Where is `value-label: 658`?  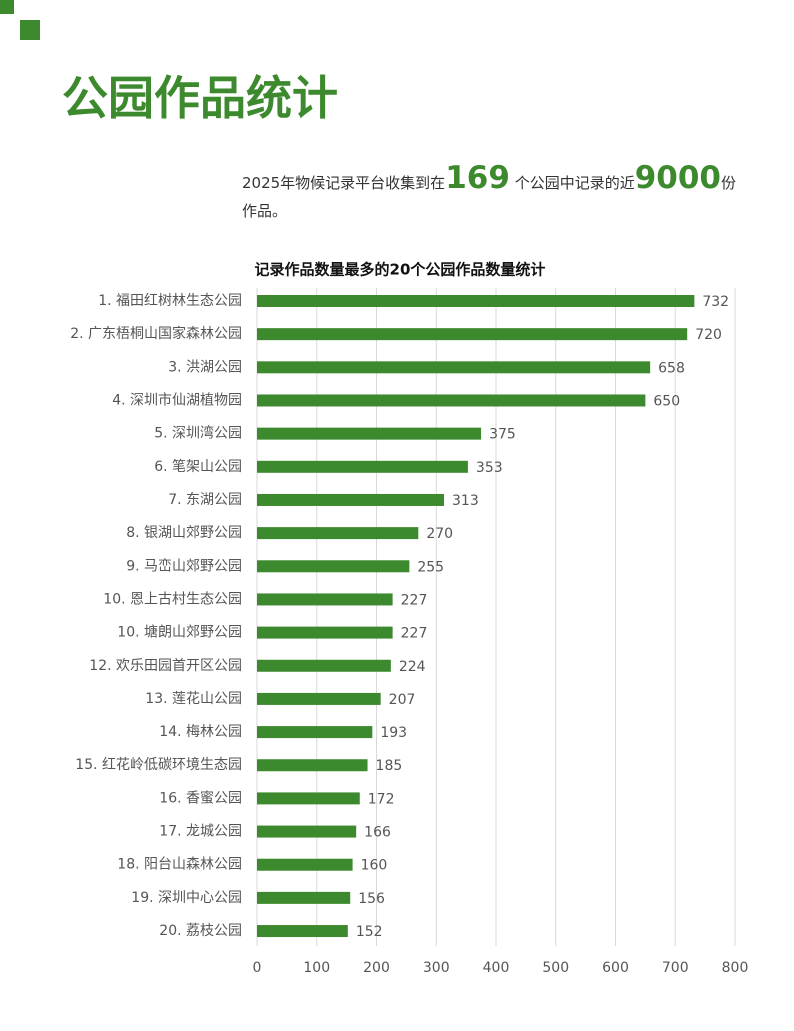
value-label: 658 is located at coordinates (671, 368).